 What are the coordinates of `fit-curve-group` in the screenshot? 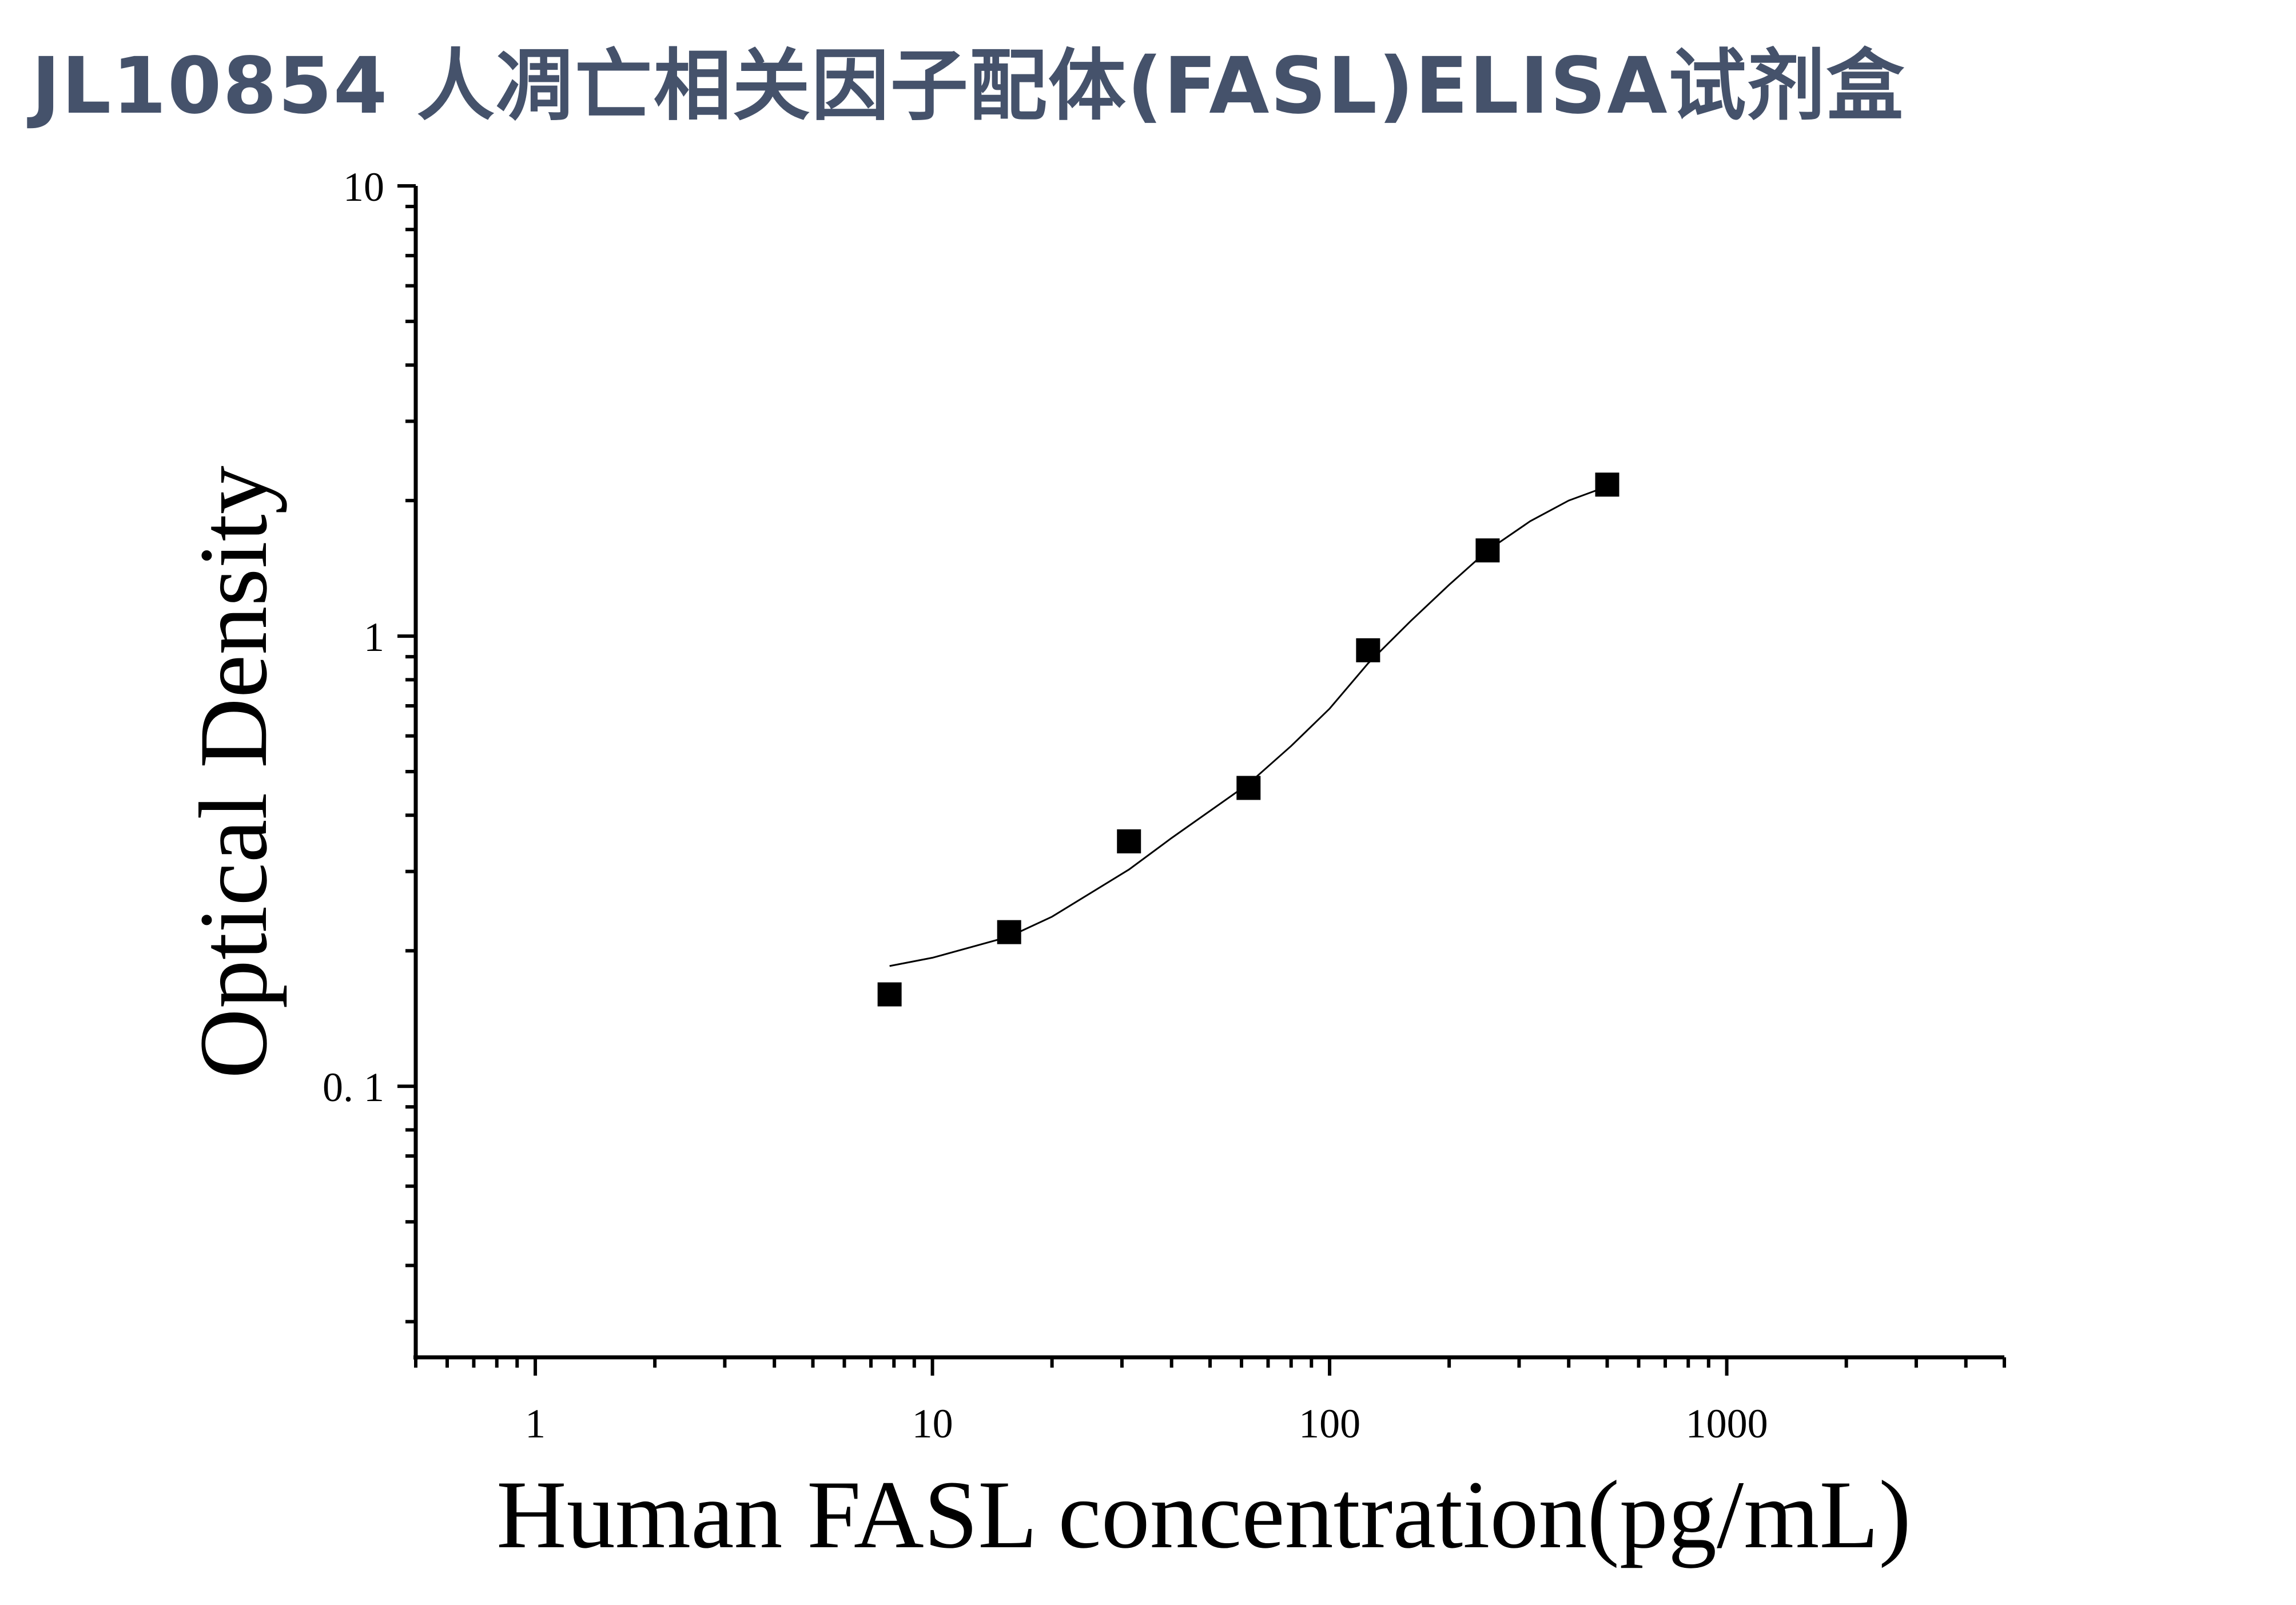 It's located at (1248, 726).